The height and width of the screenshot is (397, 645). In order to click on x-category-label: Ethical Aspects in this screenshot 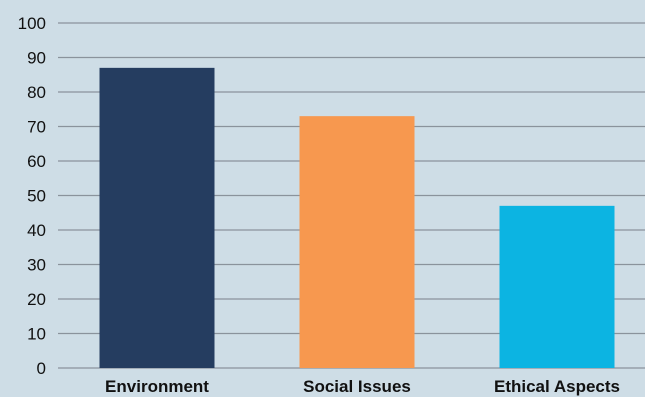, I will do `click(557, 386)`.